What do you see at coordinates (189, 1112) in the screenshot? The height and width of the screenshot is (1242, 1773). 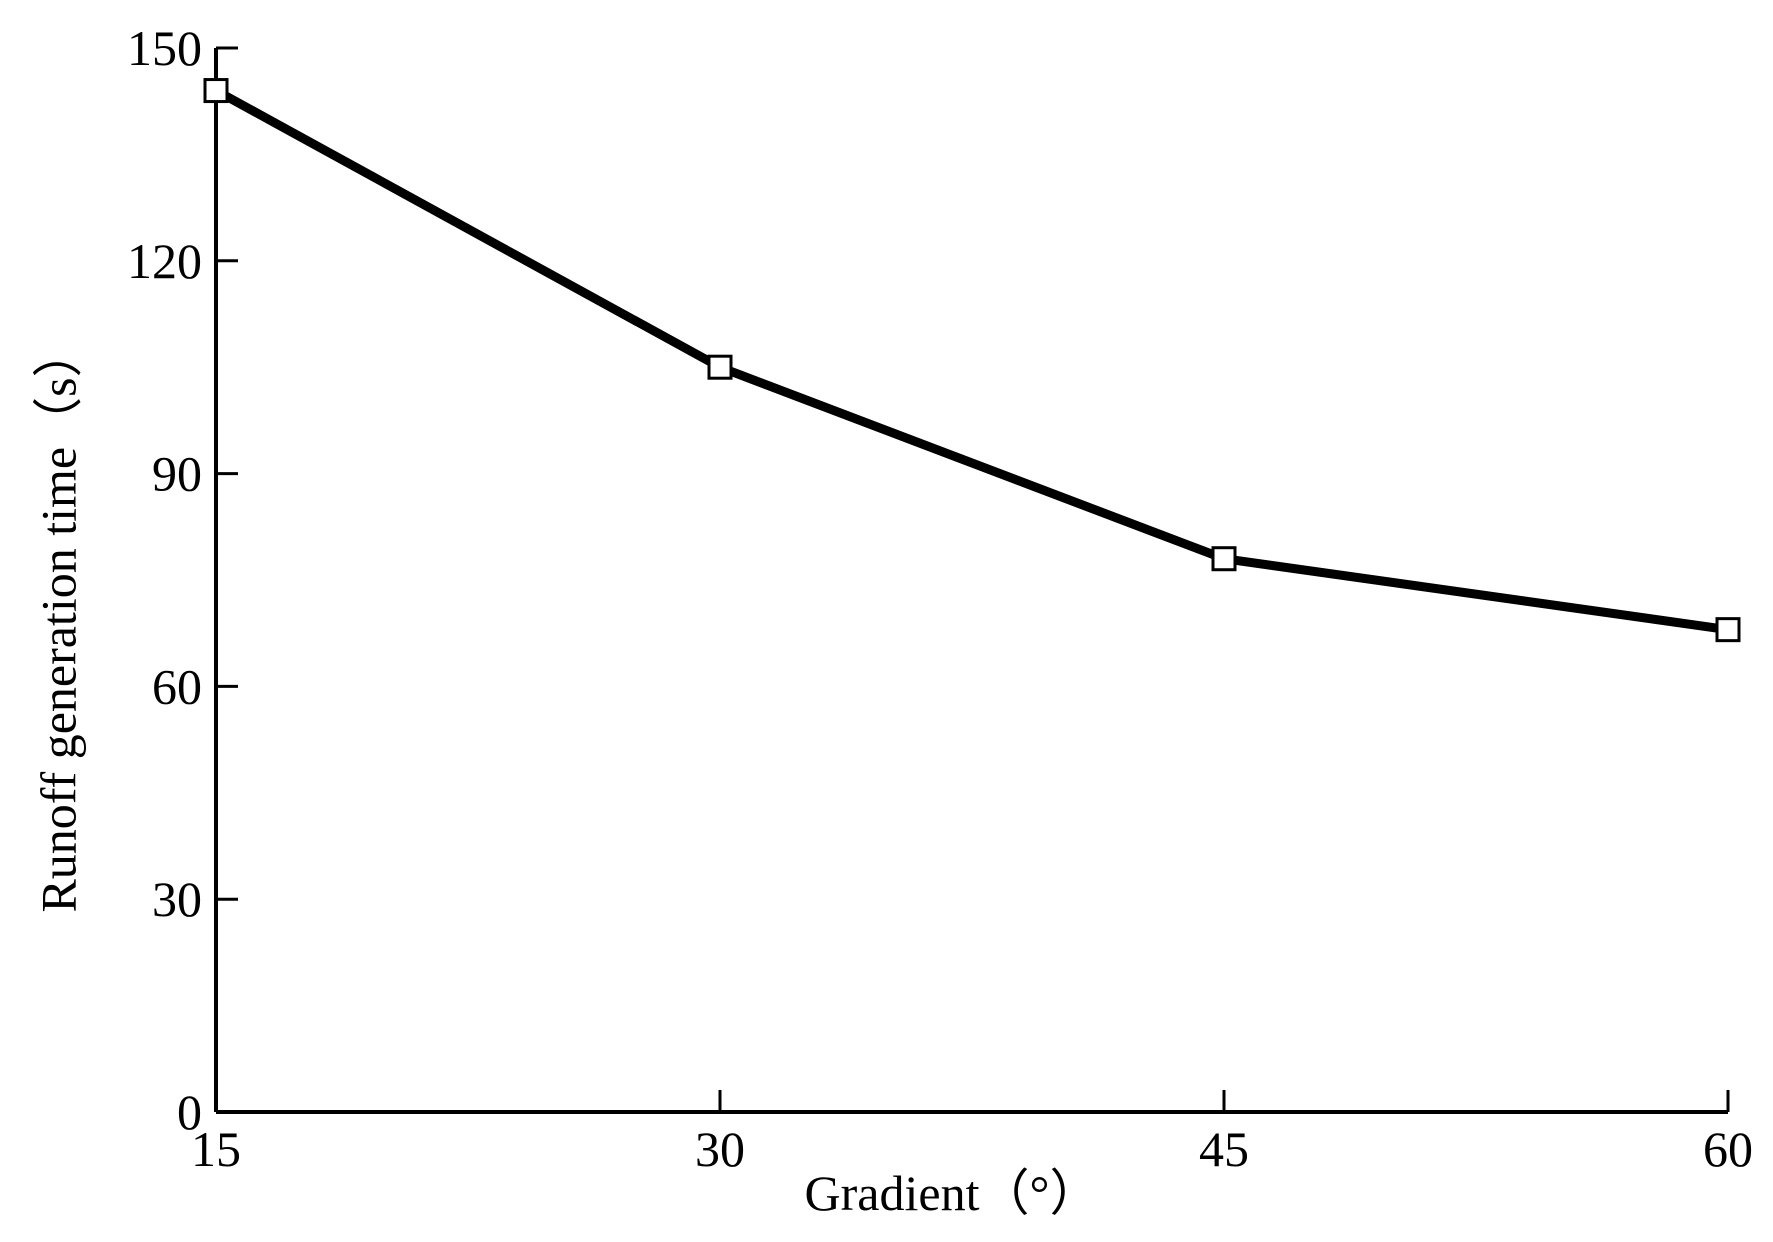 I see `y-tick-label: 0` at bounding box center [189, 1112].